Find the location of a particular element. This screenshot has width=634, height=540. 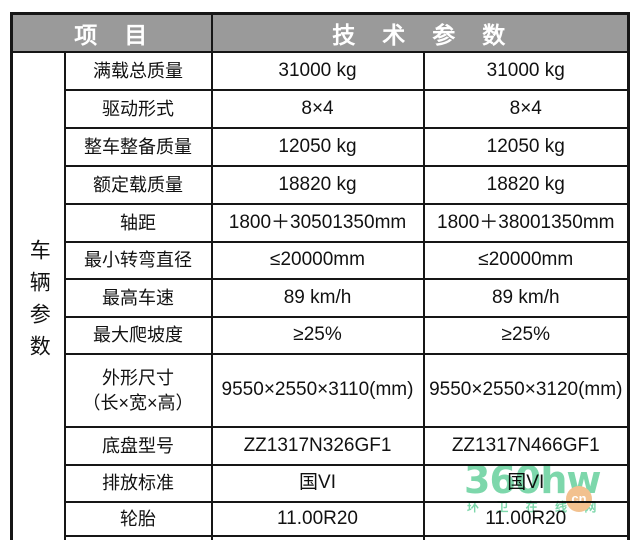

spec-label: 驱动形式 is located at coordinates (138, 109).